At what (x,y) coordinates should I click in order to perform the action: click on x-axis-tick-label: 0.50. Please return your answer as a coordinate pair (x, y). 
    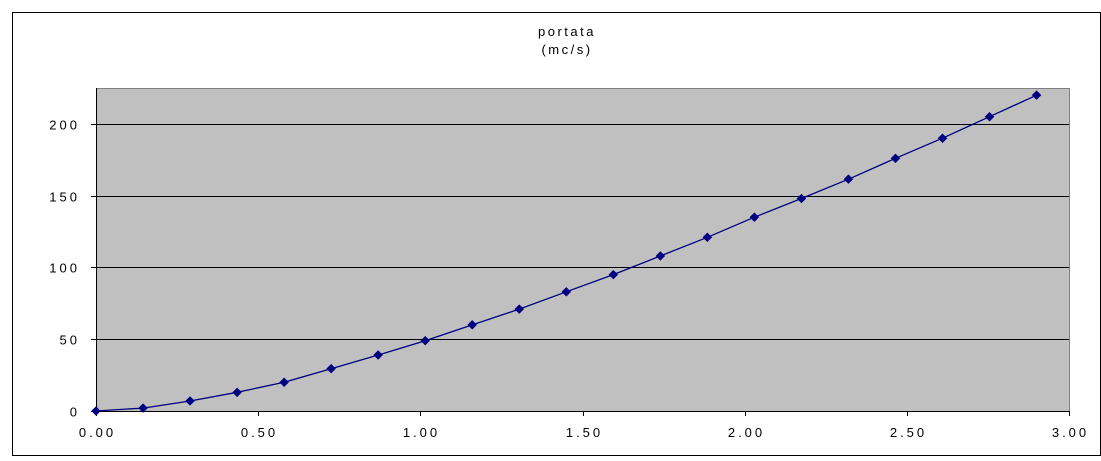
    Looking at the image, I should click on (259, 432).